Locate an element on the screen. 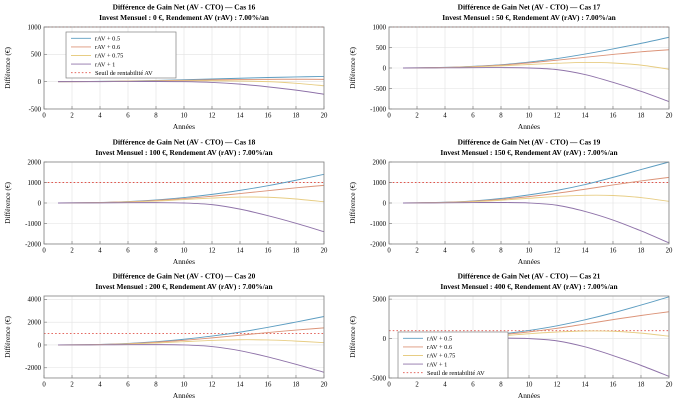  y-tick-label: -500 is located at coordinates (35, 109).